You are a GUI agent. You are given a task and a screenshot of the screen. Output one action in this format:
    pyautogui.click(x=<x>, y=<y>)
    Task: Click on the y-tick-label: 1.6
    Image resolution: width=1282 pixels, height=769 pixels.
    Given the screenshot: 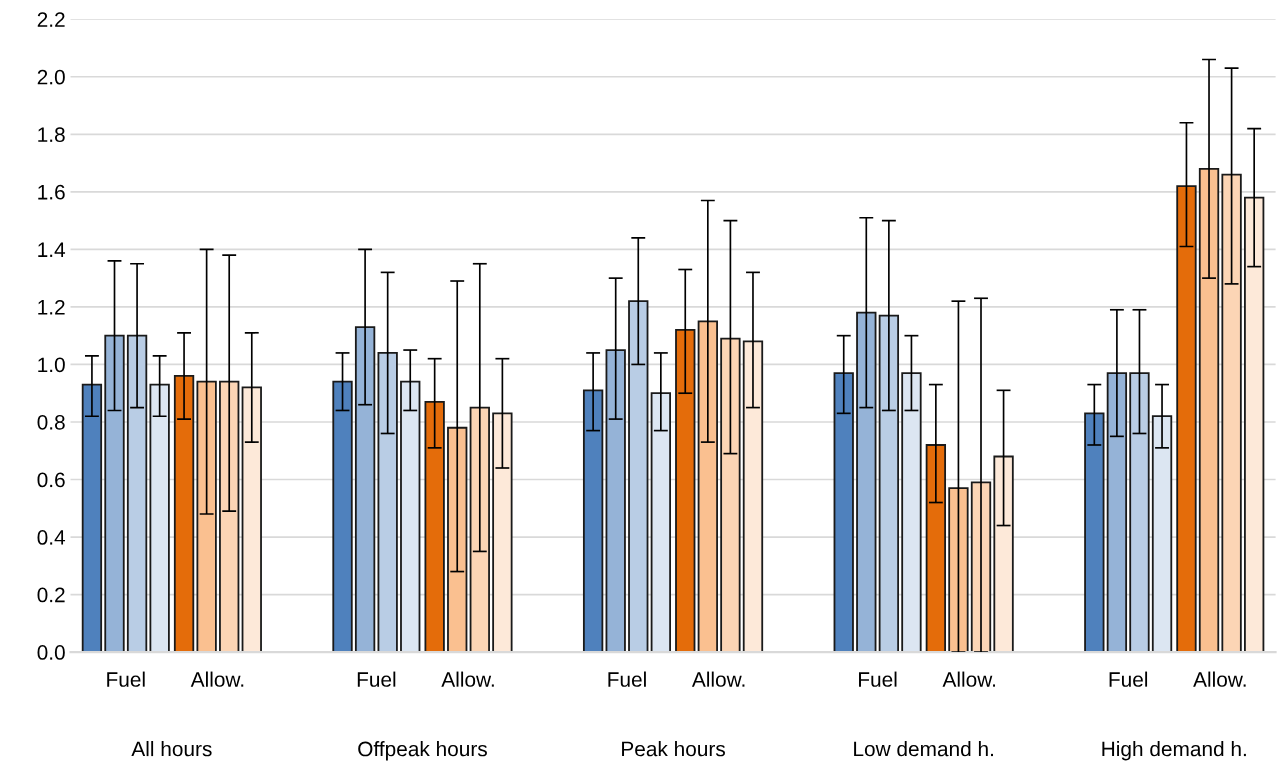 What is the action you would take?
    pyautogui.click(x=51, y=192)
    